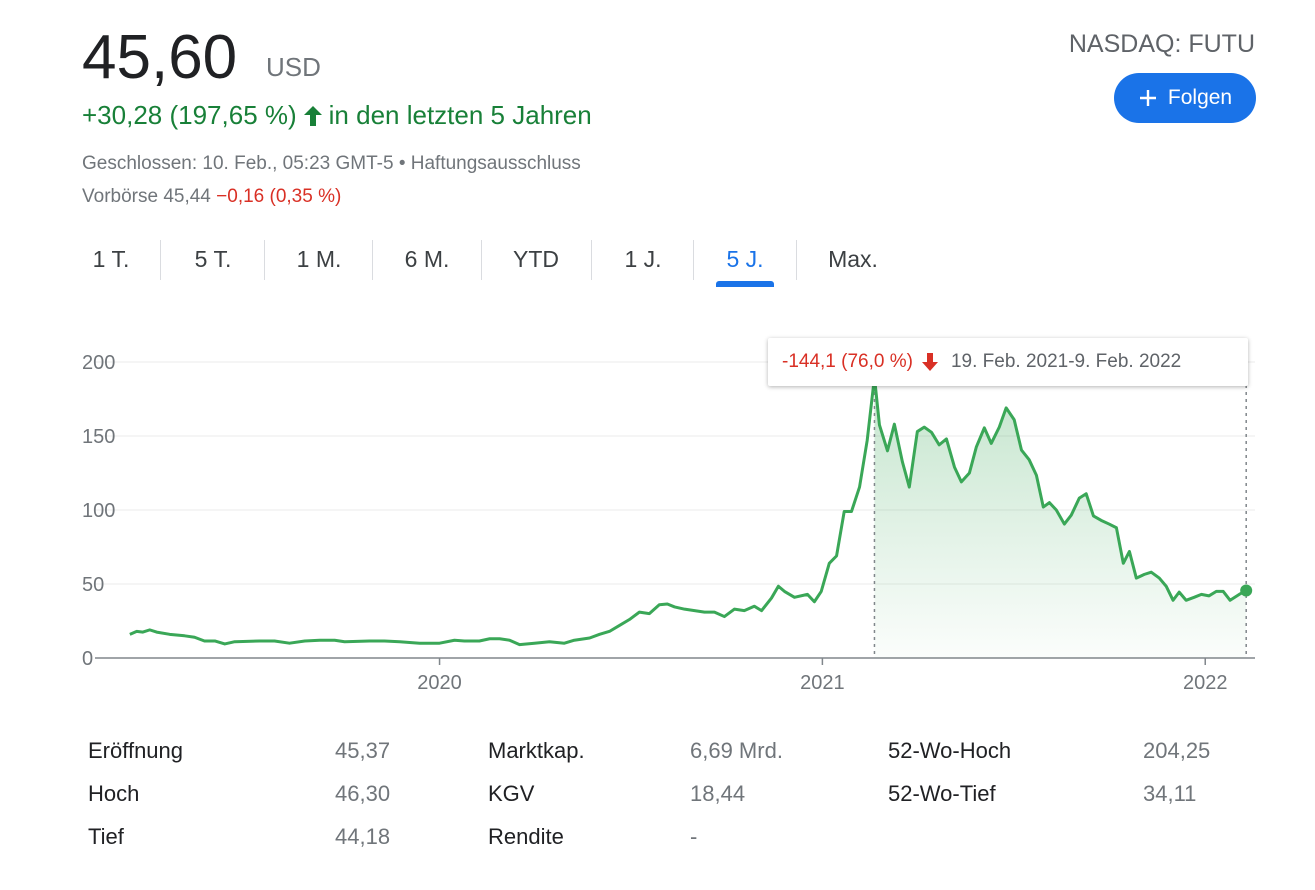 The height and width of the screenshot is (890, 1315). What do you see at coordinates (1147, 98) in the screenshot?
I see `plus-icon` at bounding box center [1147, 98].